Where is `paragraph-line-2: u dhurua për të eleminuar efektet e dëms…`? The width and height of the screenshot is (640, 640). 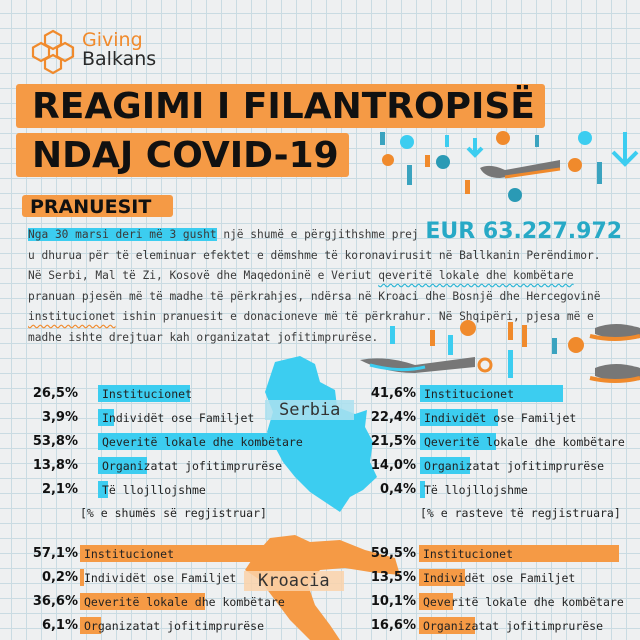 paragraph-line-2: u dhurua për të eleminuar efektet e dëms… is located at coordinates (314, 255).